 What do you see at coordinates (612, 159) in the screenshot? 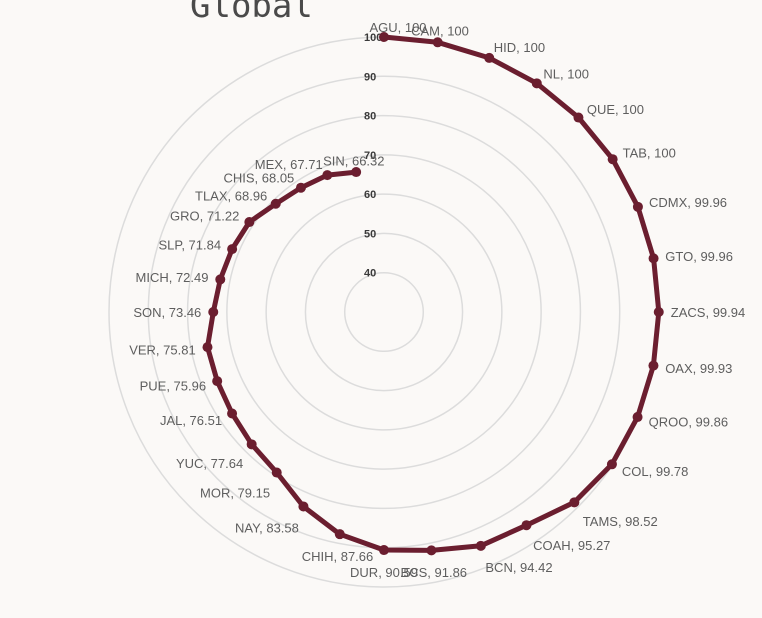
I see `data-point-tab` at bounding box center [612, 159].